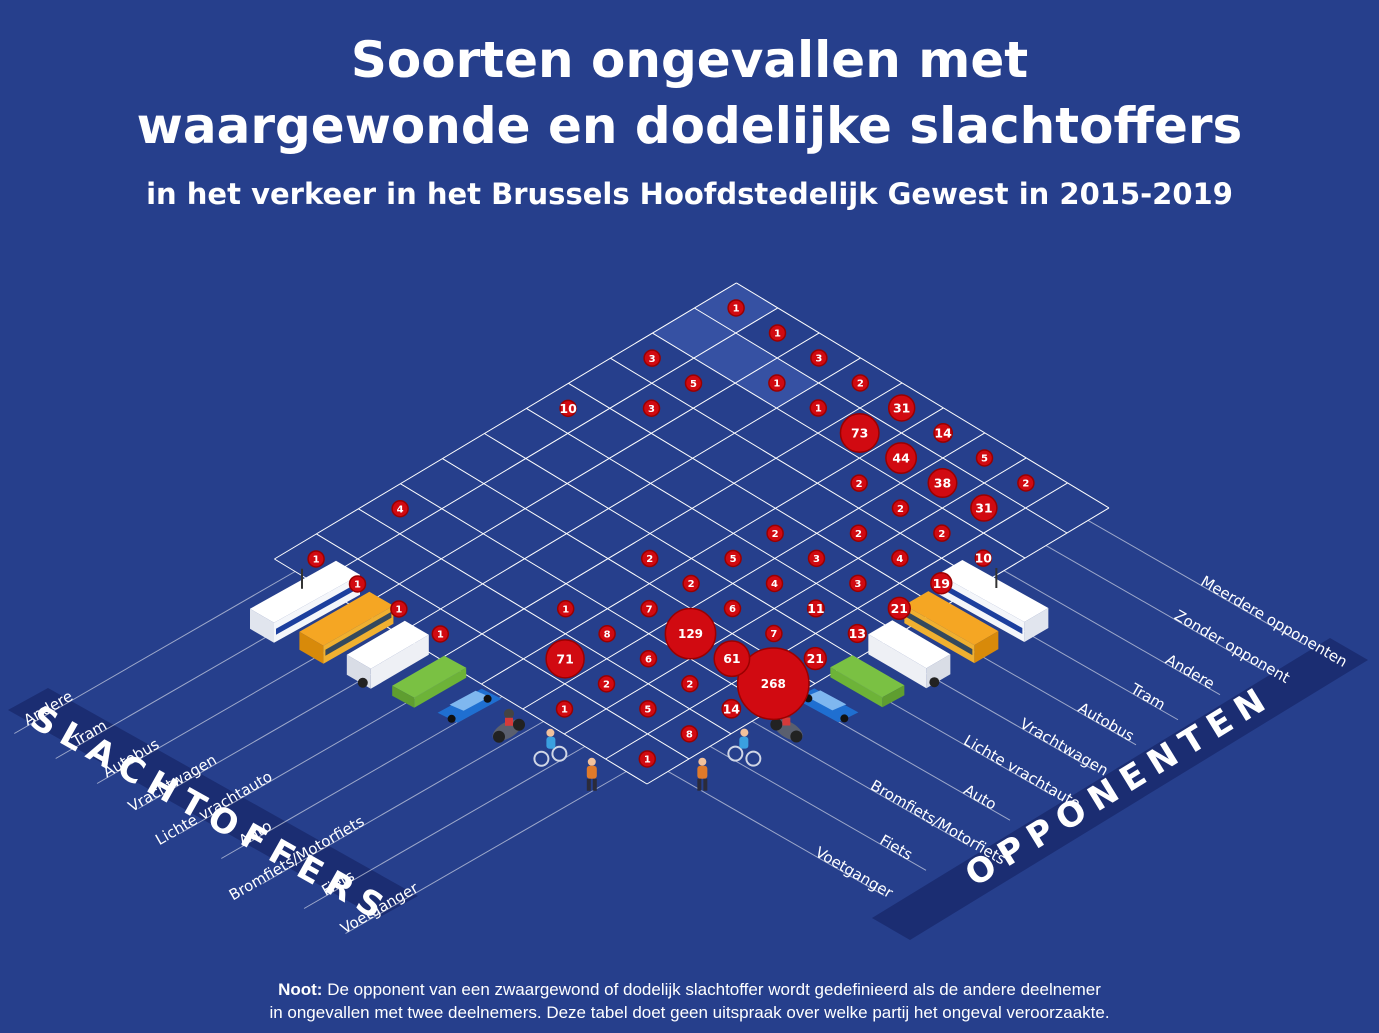  I want to click on bubble-label-autobus--zonder-opponent: 1, so click(776, 384).